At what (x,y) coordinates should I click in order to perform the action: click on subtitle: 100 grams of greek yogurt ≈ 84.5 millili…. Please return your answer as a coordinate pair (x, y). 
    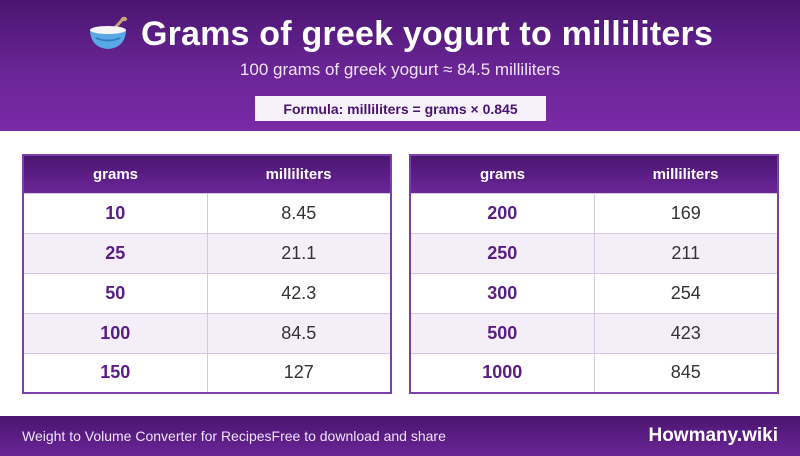
    Looking at the image, I should click on (400, 69).